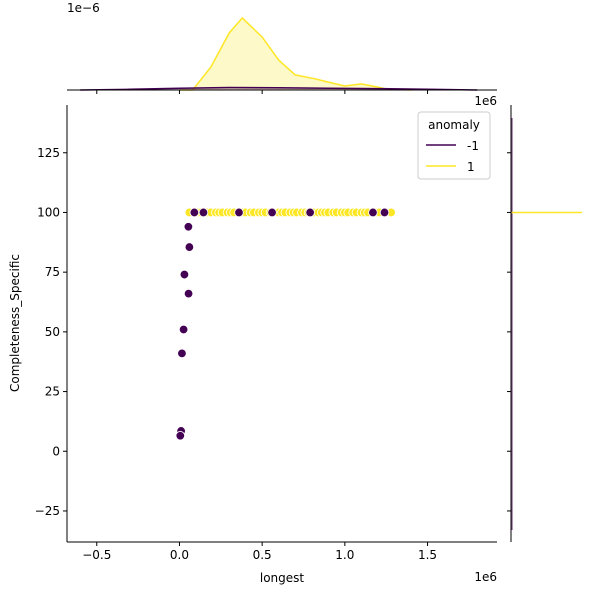 This screenshot has height=604, width=600. I want to click on y-tick-label: 100, so click(48, 212).